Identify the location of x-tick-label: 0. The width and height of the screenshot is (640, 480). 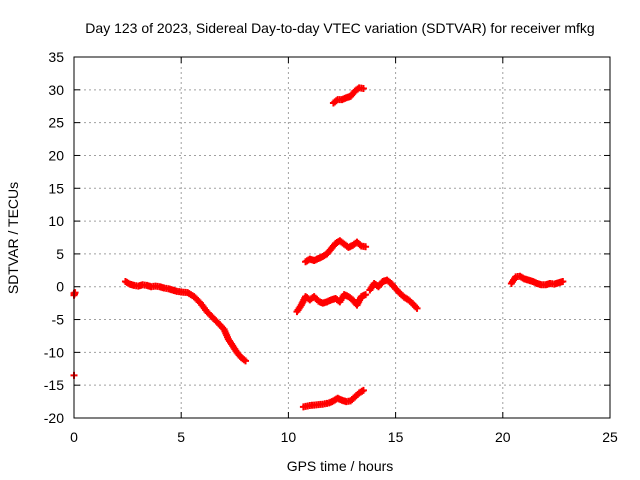
(74, 437).